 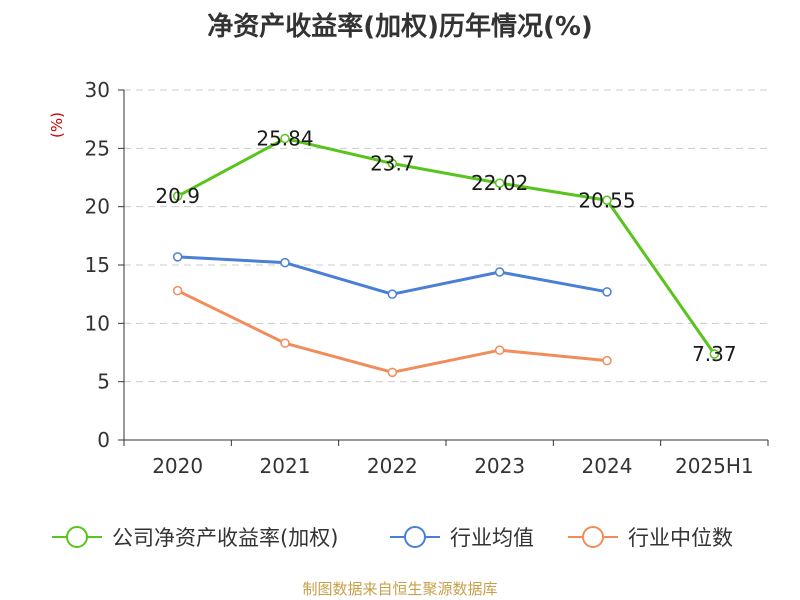 What do you see at coordinates (492, 538) in the screenshot?
I see `legend-label: 行业均值` at bounding box center [492, 538].